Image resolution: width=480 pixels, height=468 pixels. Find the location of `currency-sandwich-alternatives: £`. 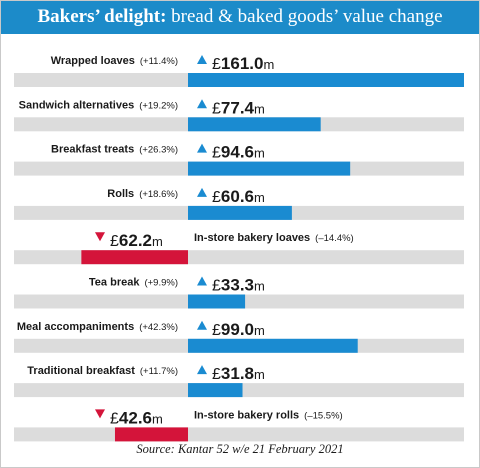

currency-sandwich-alternatives: £ is located at coordinates (216, 108).